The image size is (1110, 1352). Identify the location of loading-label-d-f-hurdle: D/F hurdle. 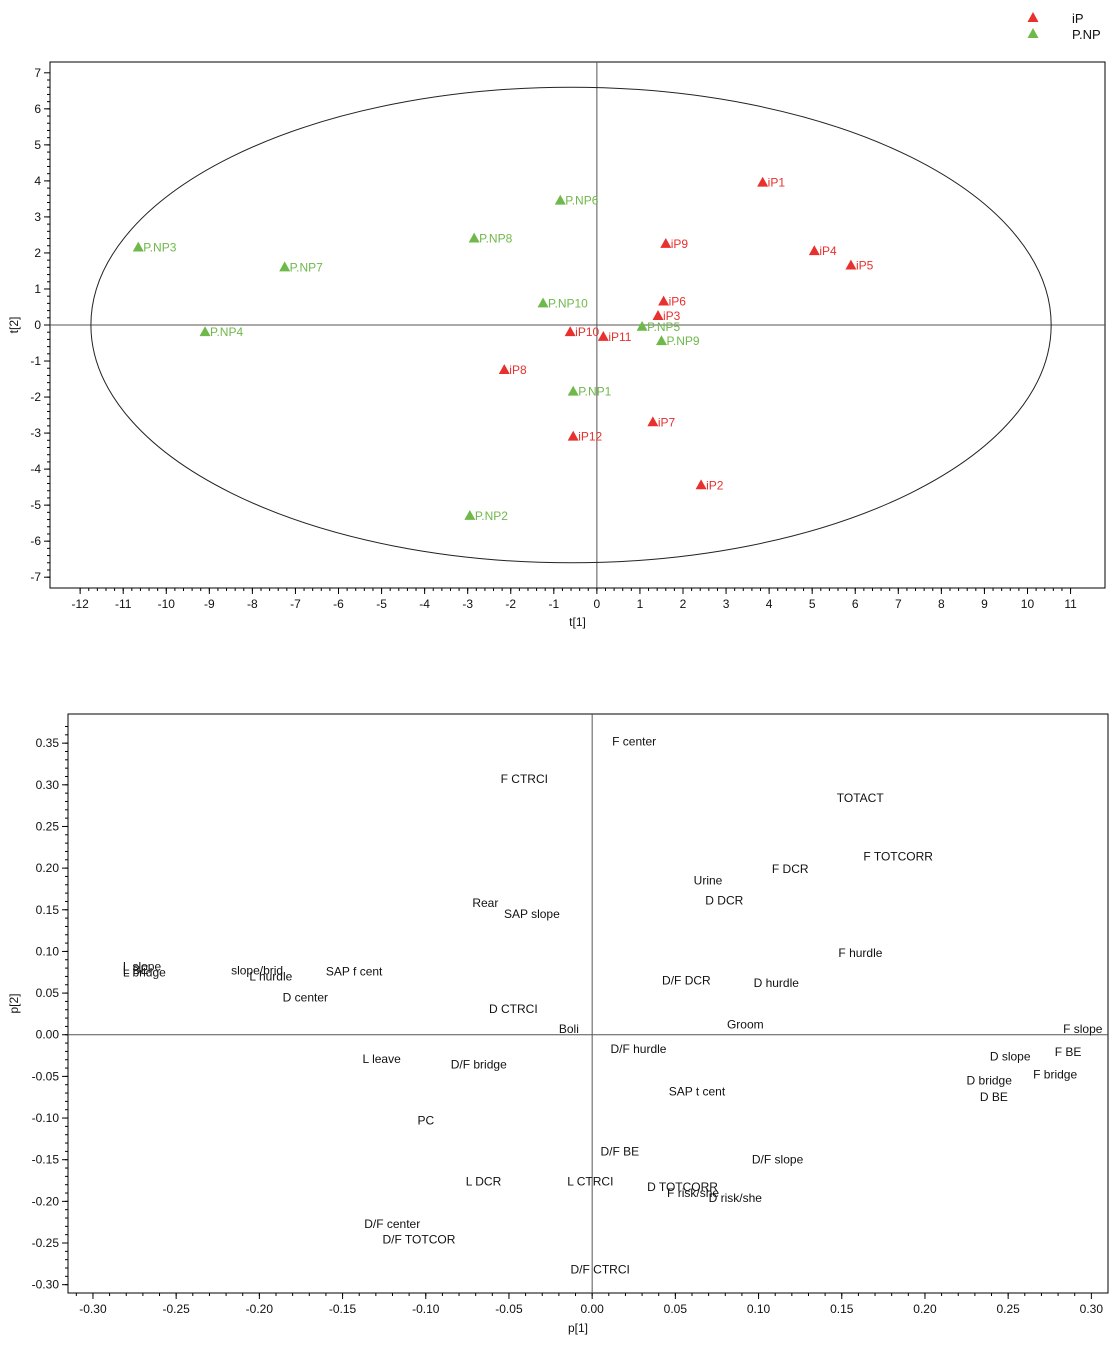
(638, 1049).